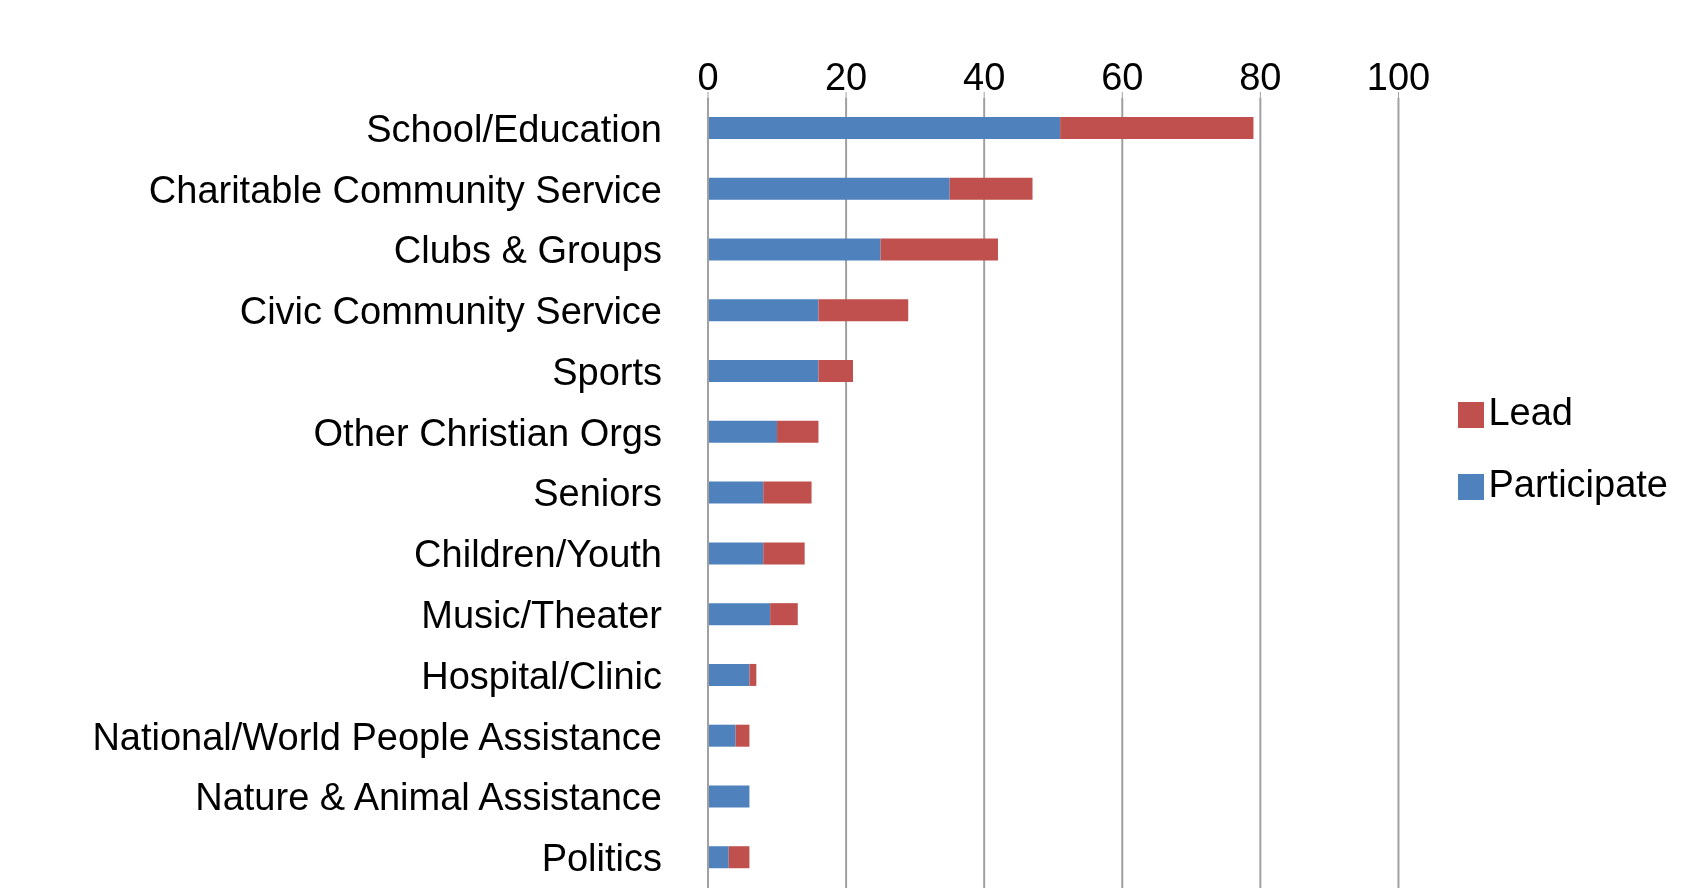  I want to click on y-tick-label: Other Christian Orgs, so click(487, 432).